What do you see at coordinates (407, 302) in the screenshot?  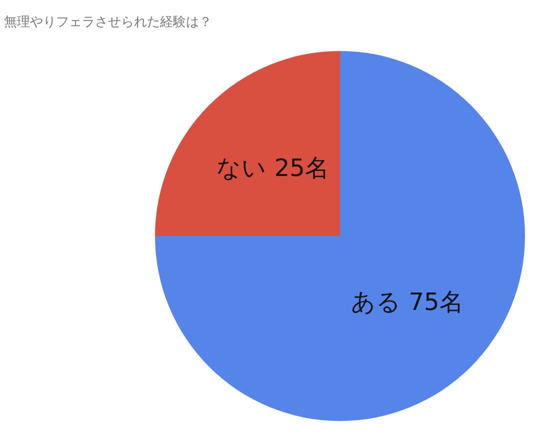 I see `slice-label: ある 75名` at bounding box center [407, 302].